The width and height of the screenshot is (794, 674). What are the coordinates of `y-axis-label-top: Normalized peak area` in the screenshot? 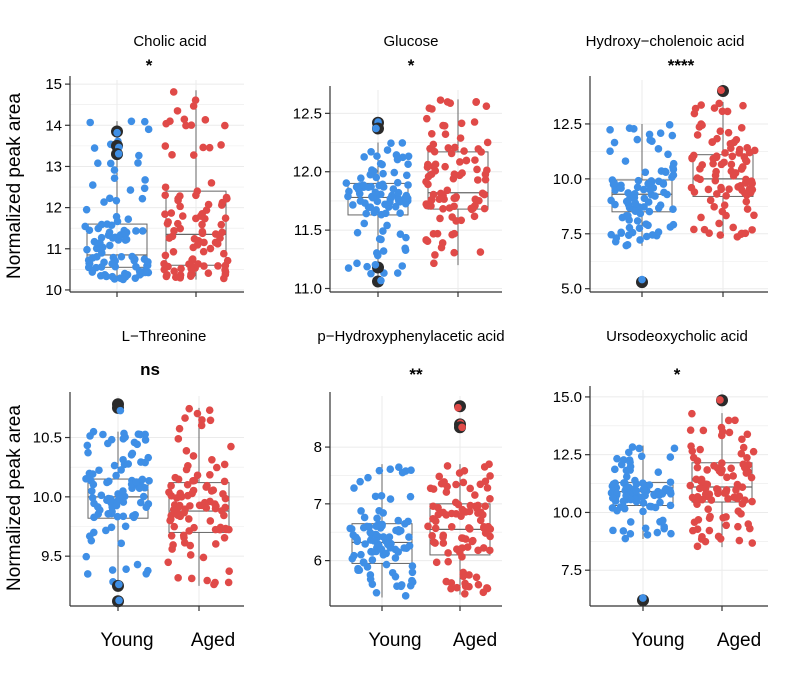 It's located at (14, 186).